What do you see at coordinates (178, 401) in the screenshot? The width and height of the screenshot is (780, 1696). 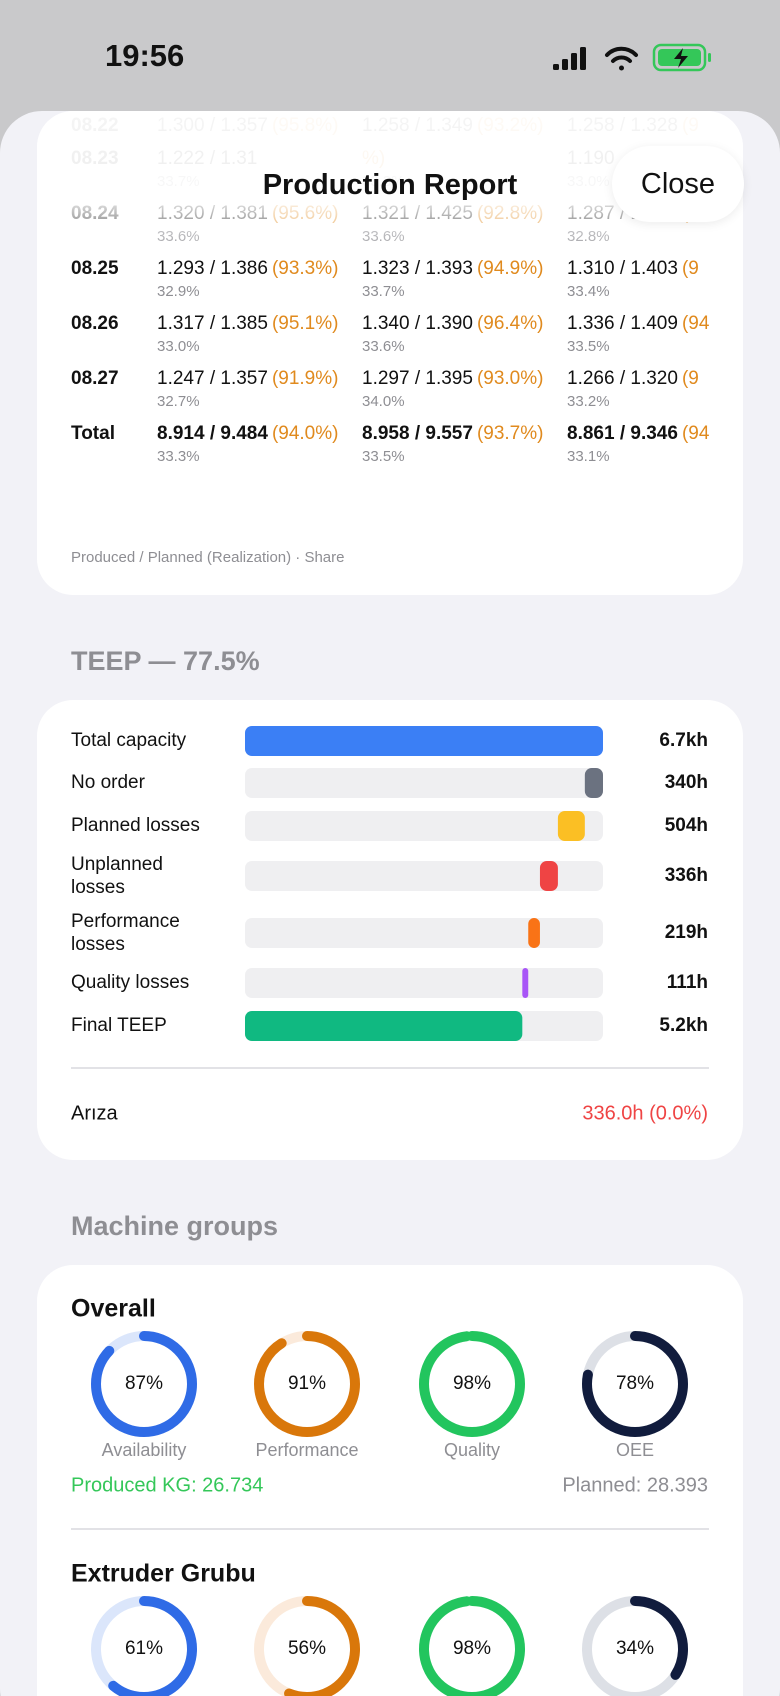 I see `cell-share: 32.7%` at bounding box center [178, 401].